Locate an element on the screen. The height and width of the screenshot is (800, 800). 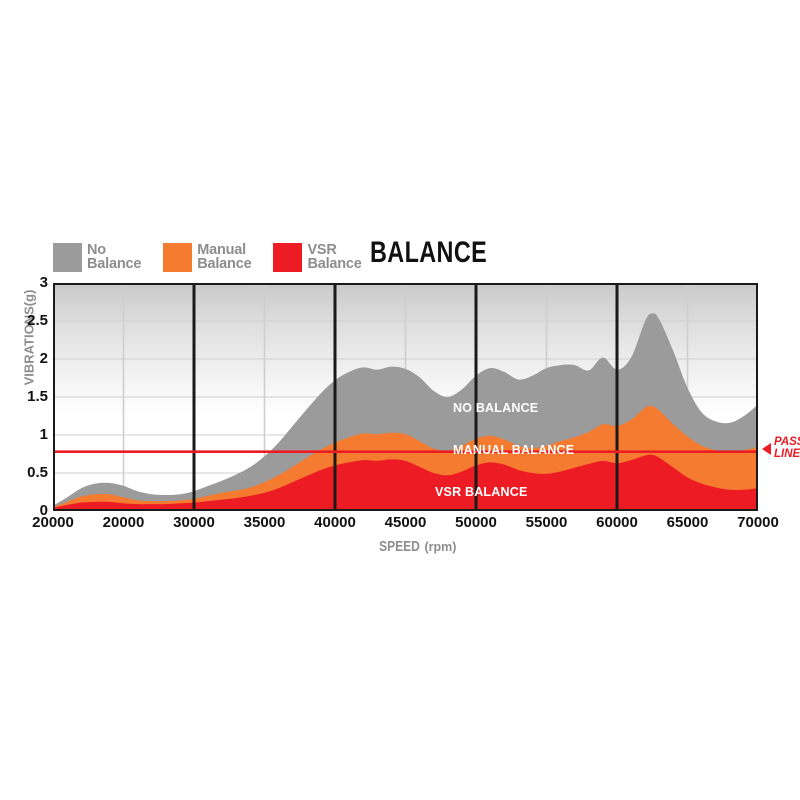
chart-title: BALANCE is located at coordinates (429, 252).